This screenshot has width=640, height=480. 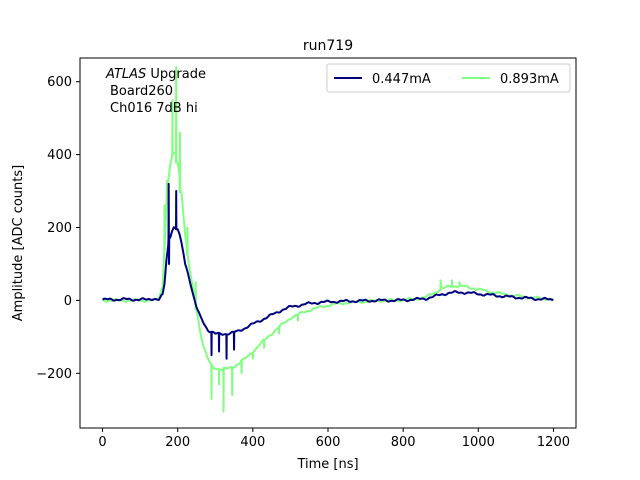 I want to click on y-tick-label: 400, so click(x=59, y=155).